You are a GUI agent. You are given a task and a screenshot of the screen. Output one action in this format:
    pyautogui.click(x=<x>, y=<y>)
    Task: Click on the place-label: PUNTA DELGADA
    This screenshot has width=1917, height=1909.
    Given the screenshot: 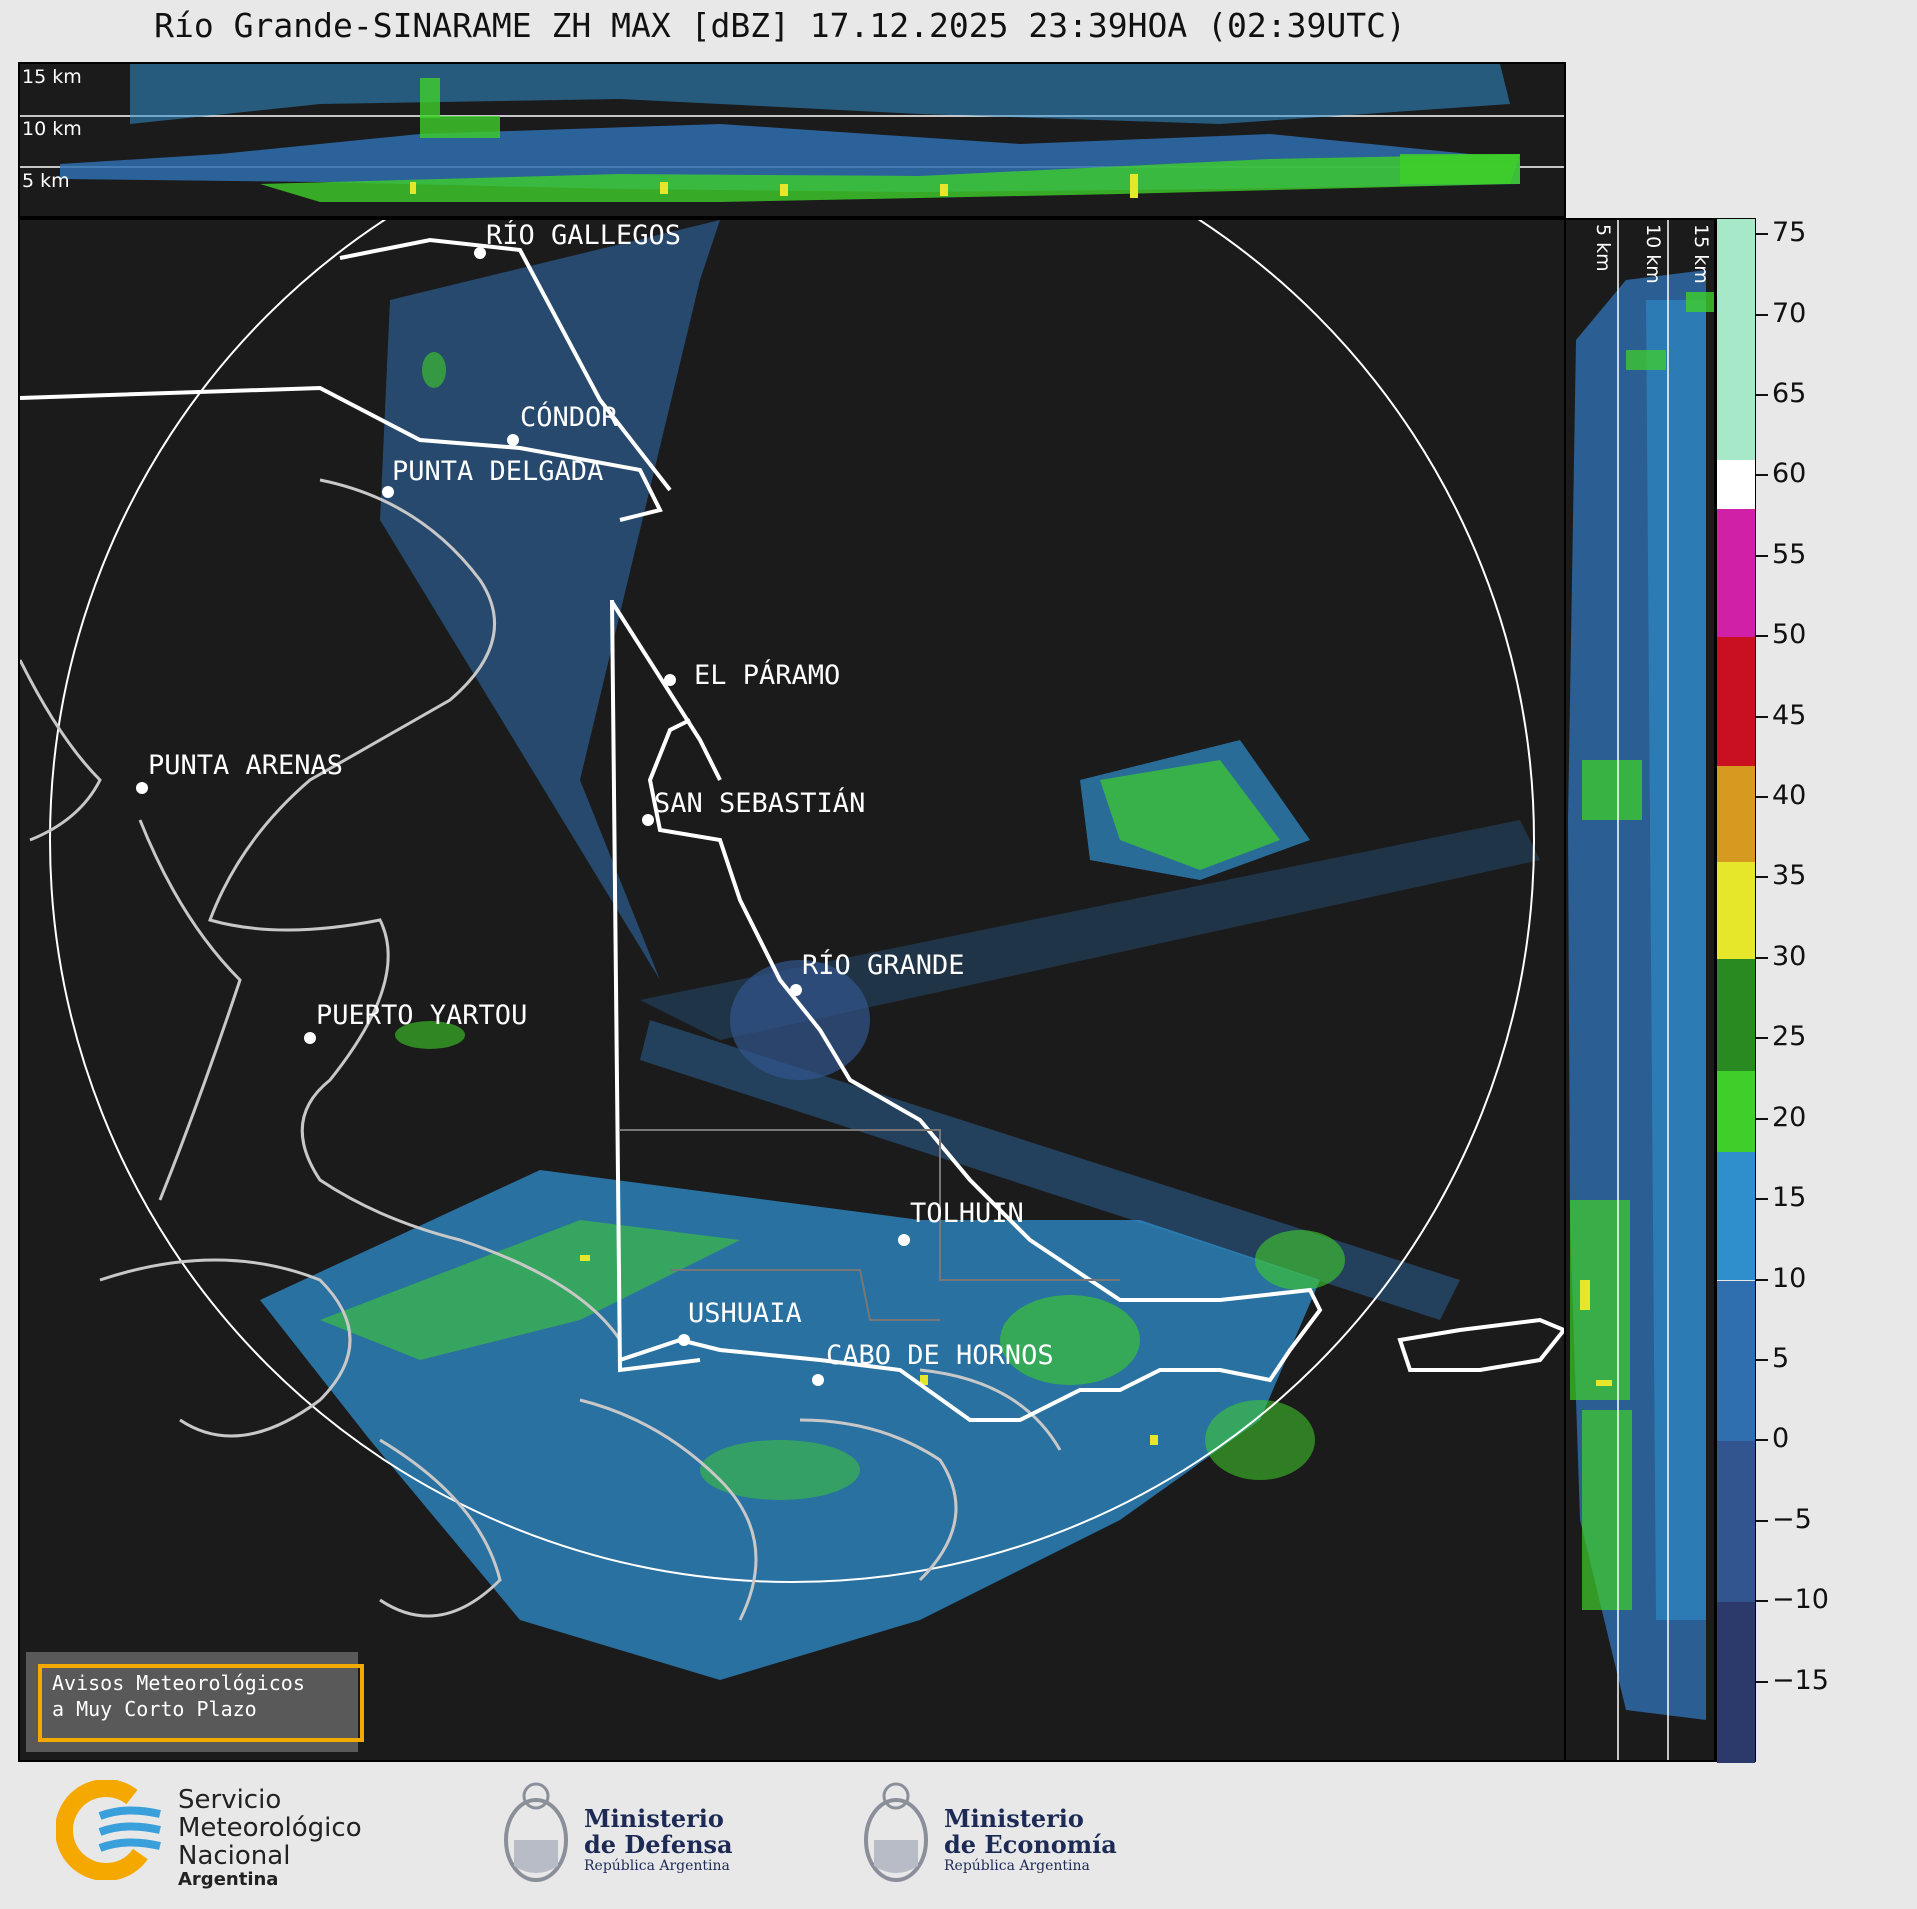 What is the action you would take?
    pyautogui.click(x=498, y=471)
    